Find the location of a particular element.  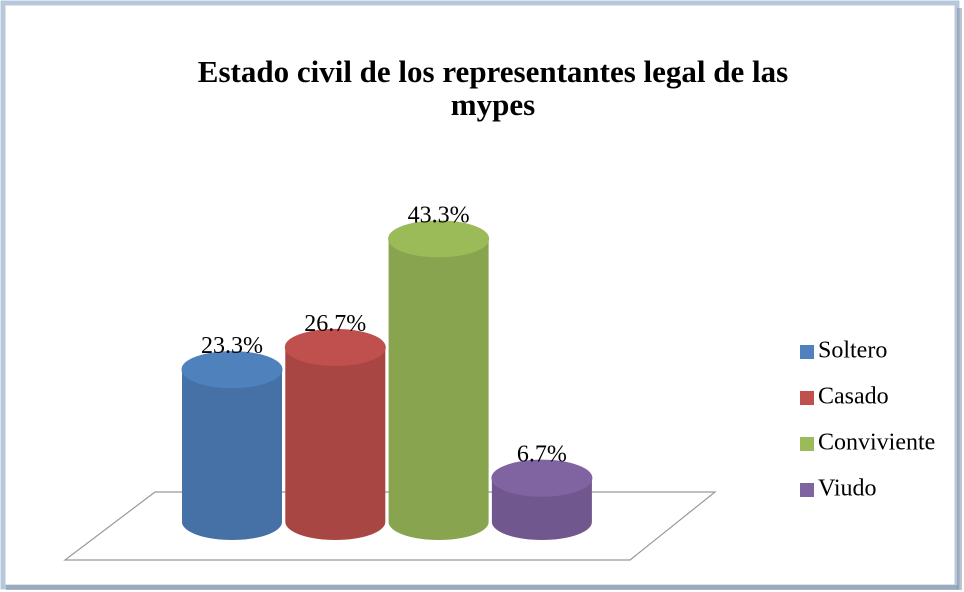

legend-label: Conviviente is located at coordinates (876, 443).